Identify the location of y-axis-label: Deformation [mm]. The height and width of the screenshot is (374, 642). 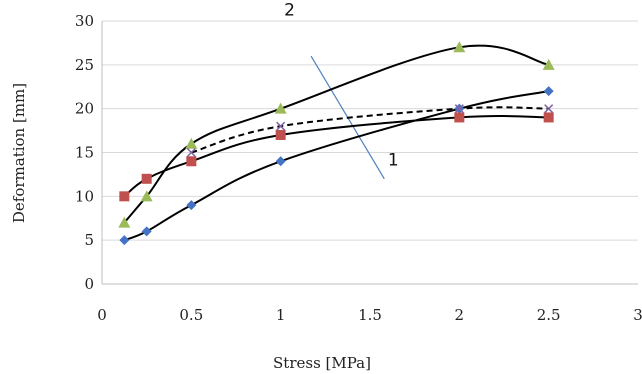
(19, 153).